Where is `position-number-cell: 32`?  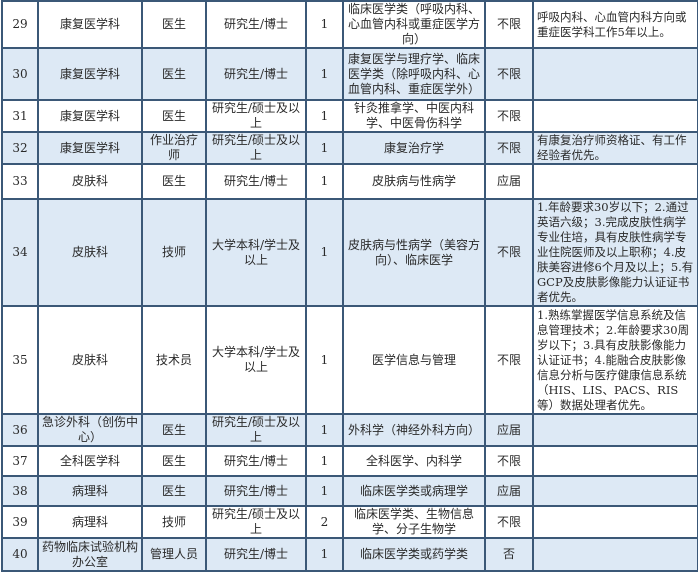
position-number-cell: 32 is located at coordinates (20, 148).